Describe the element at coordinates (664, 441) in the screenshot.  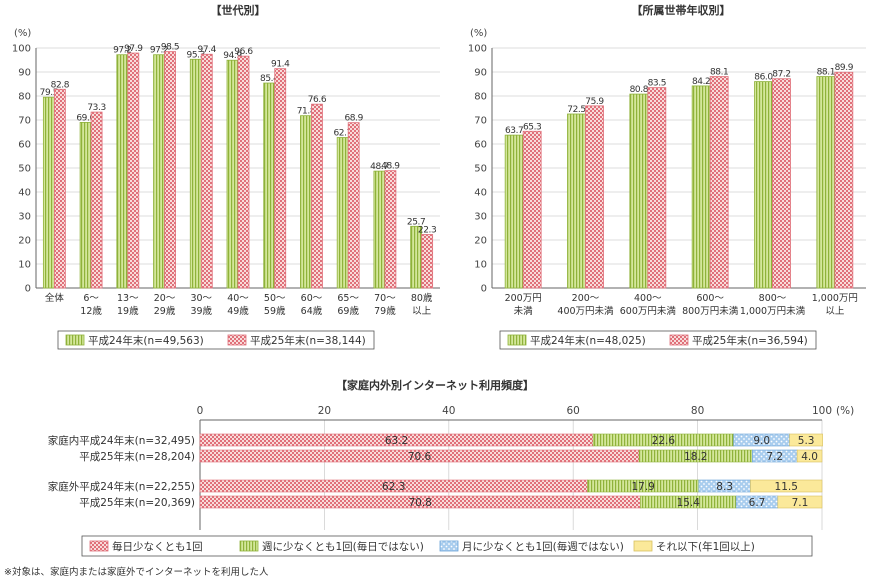
I see `data-label: 22.6` at that location.